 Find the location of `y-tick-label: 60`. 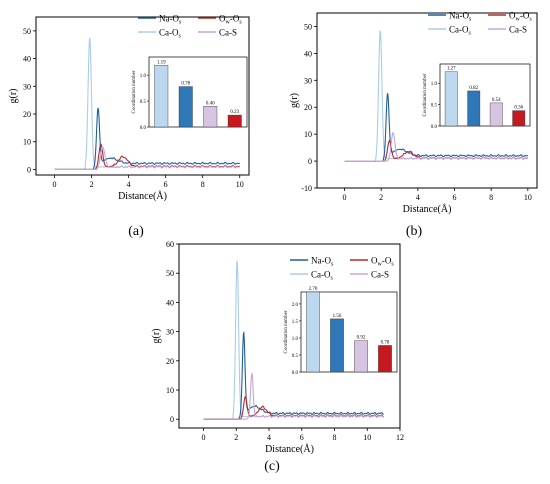

y-tick-label: 60 is located at coordinates (170, 244).